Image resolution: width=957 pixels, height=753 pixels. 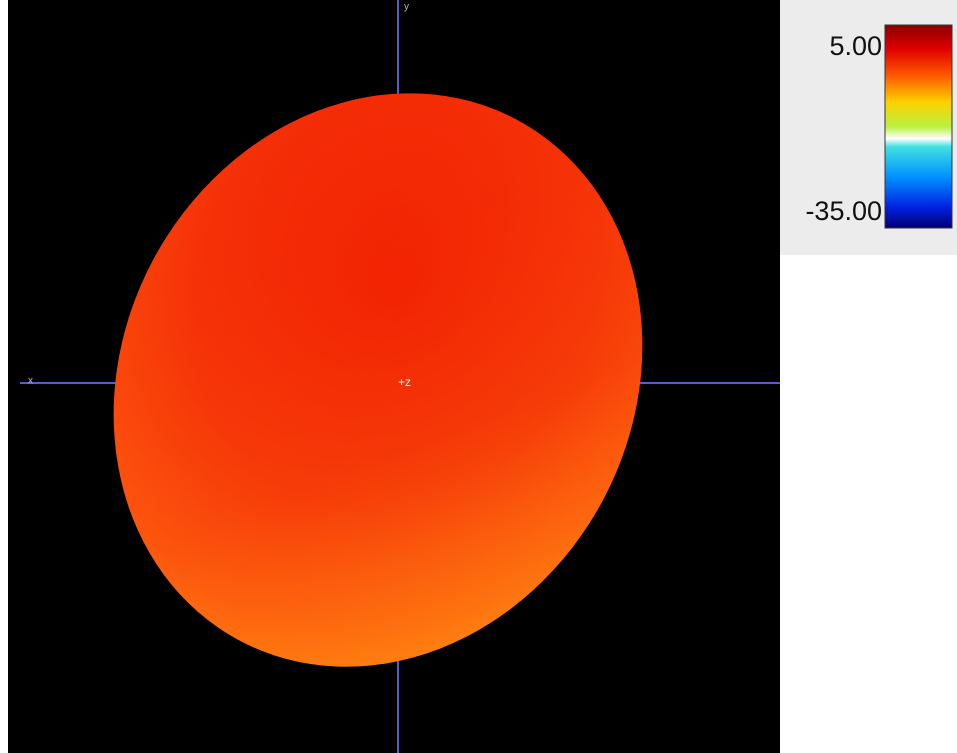 What do you see at coordinates (918, 126) in the screenshot?
I see `colorbar` at bounding box center [918, 126].